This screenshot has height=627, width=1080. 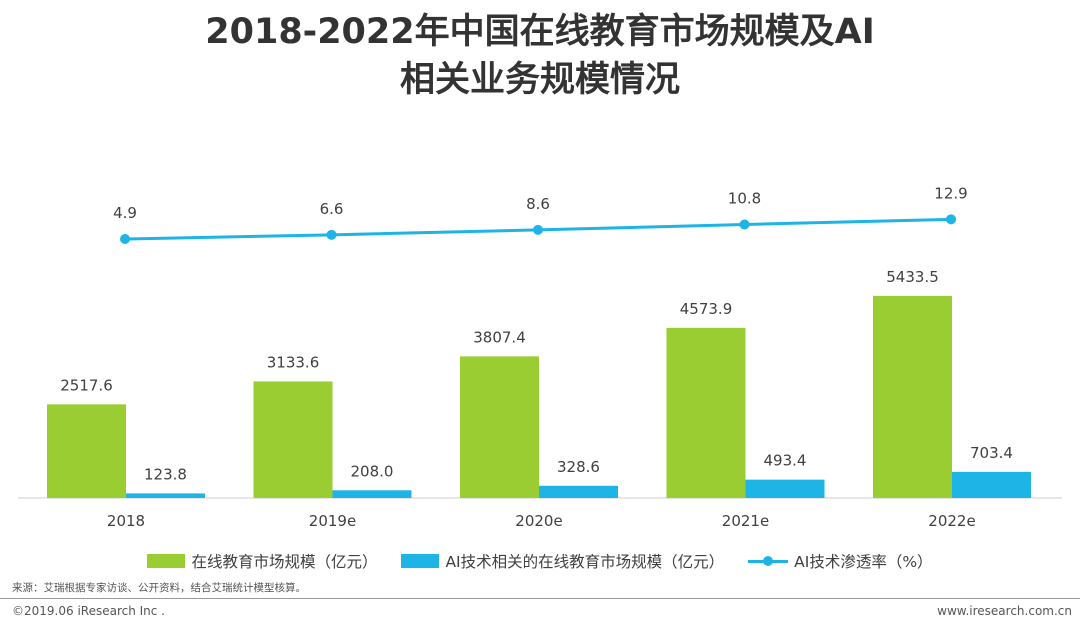 I want to click on bar-ai-online-education-2022e, so click(x=991, y=484).